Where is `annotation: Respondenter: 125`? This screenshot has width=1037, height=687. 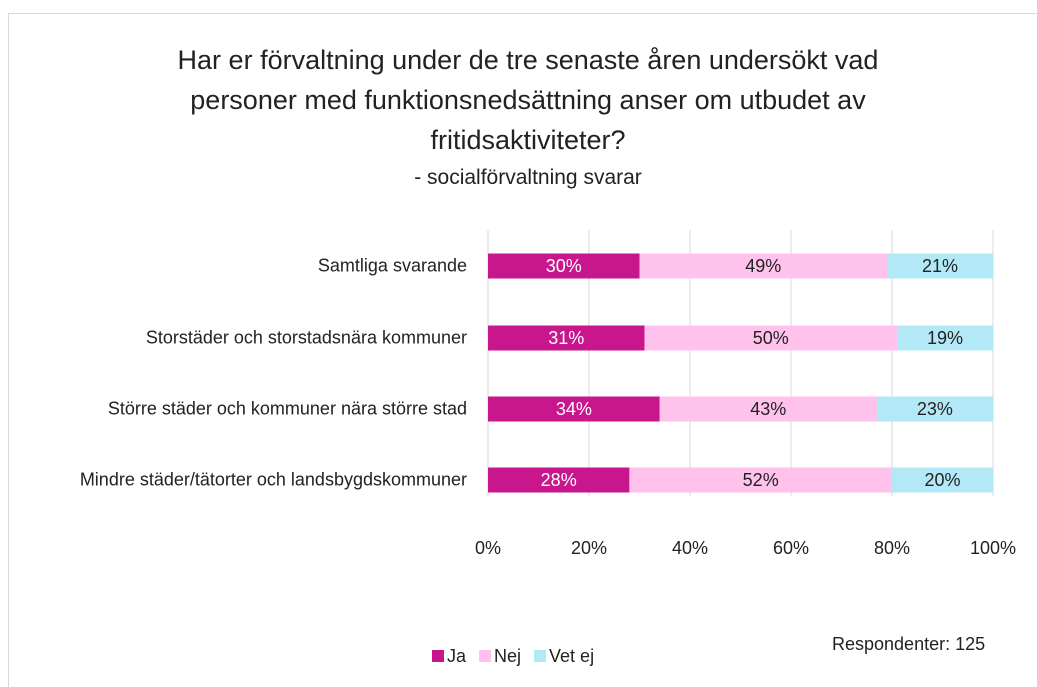
annotation: Respondenter: 125 is located at coordinates (908, 644).